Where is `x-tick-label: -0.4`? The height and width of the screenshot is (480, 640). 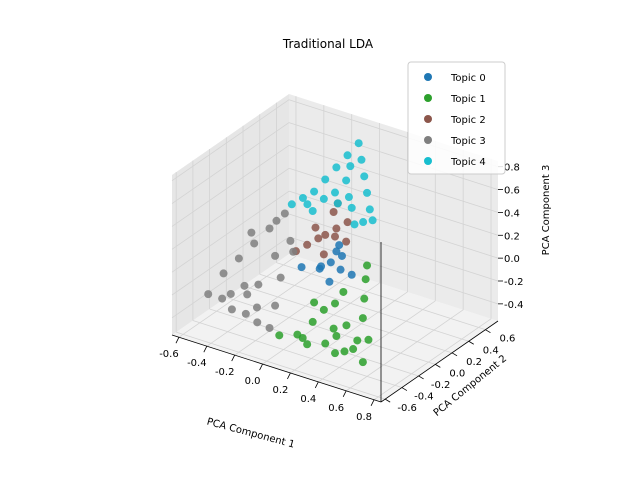
x-tick-label: -0.4 is located at coordinates (197, 363).